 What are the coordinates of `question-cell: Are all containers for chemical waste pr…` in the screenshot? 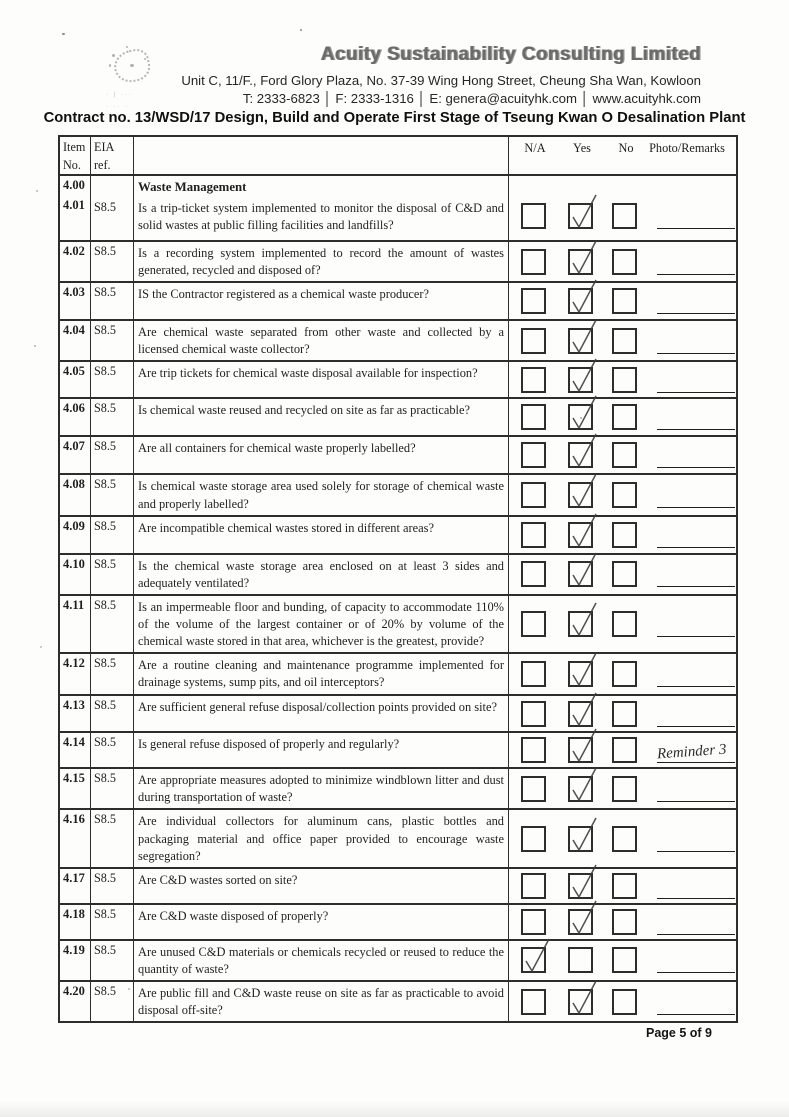 It's located at (321, 455).